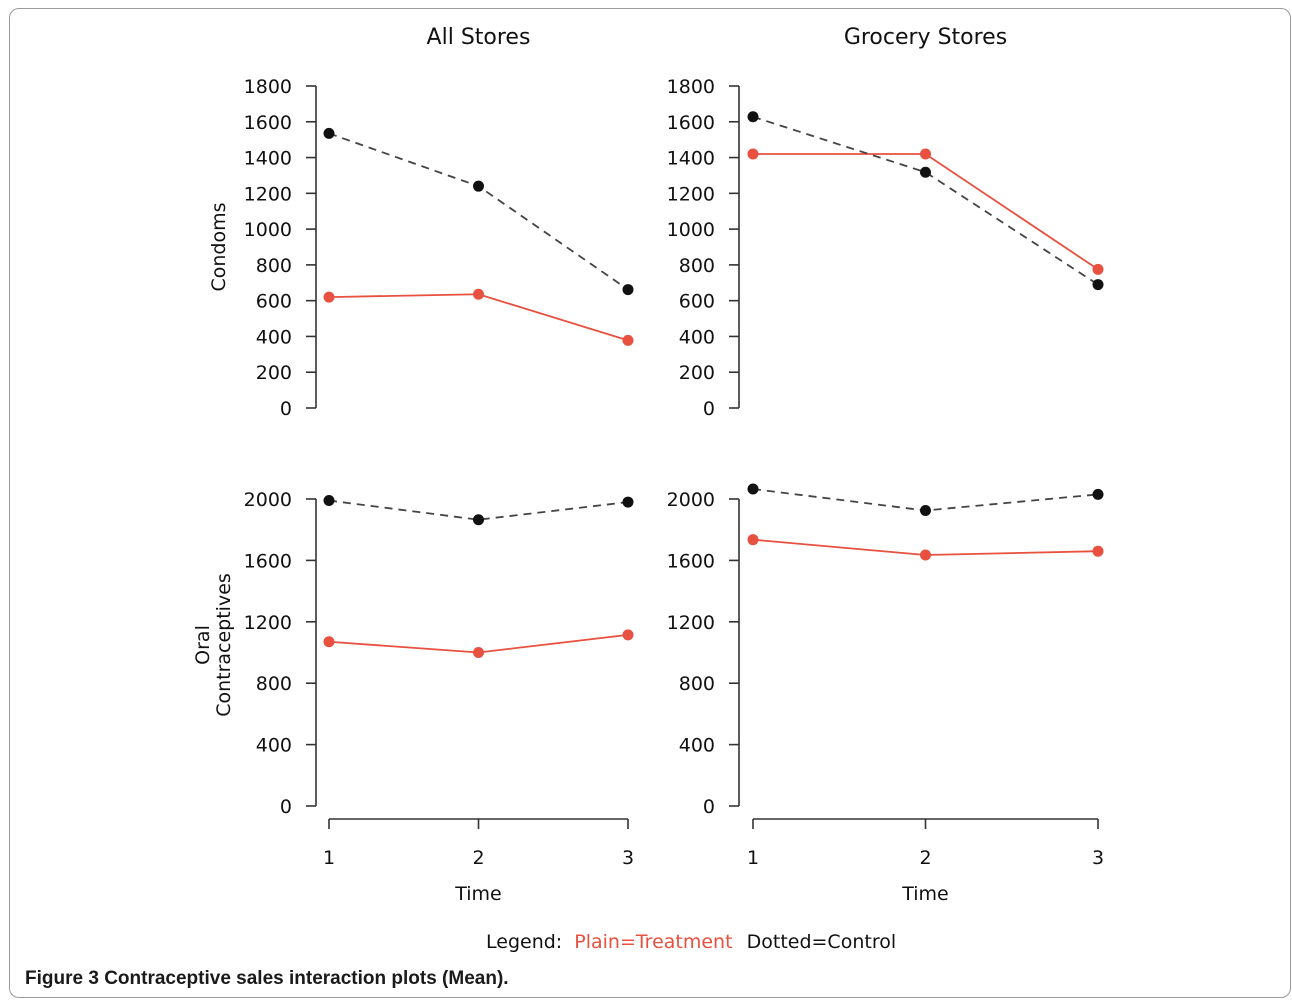  Describe the element at coordinates (224, 645) in the screenshot. I see `y-axis-label-line: Contraceptives` at that location.